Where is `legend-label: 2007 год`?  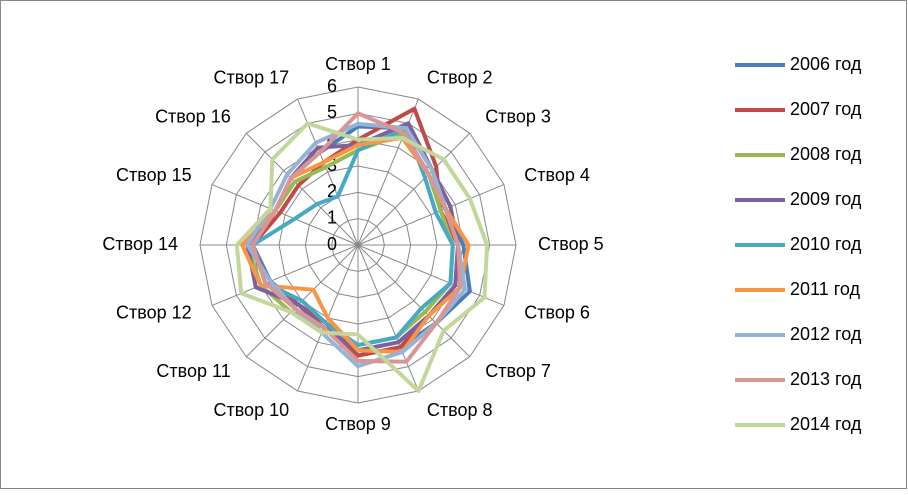 legend-label: 2007 год is located at coordinates (826, 109).